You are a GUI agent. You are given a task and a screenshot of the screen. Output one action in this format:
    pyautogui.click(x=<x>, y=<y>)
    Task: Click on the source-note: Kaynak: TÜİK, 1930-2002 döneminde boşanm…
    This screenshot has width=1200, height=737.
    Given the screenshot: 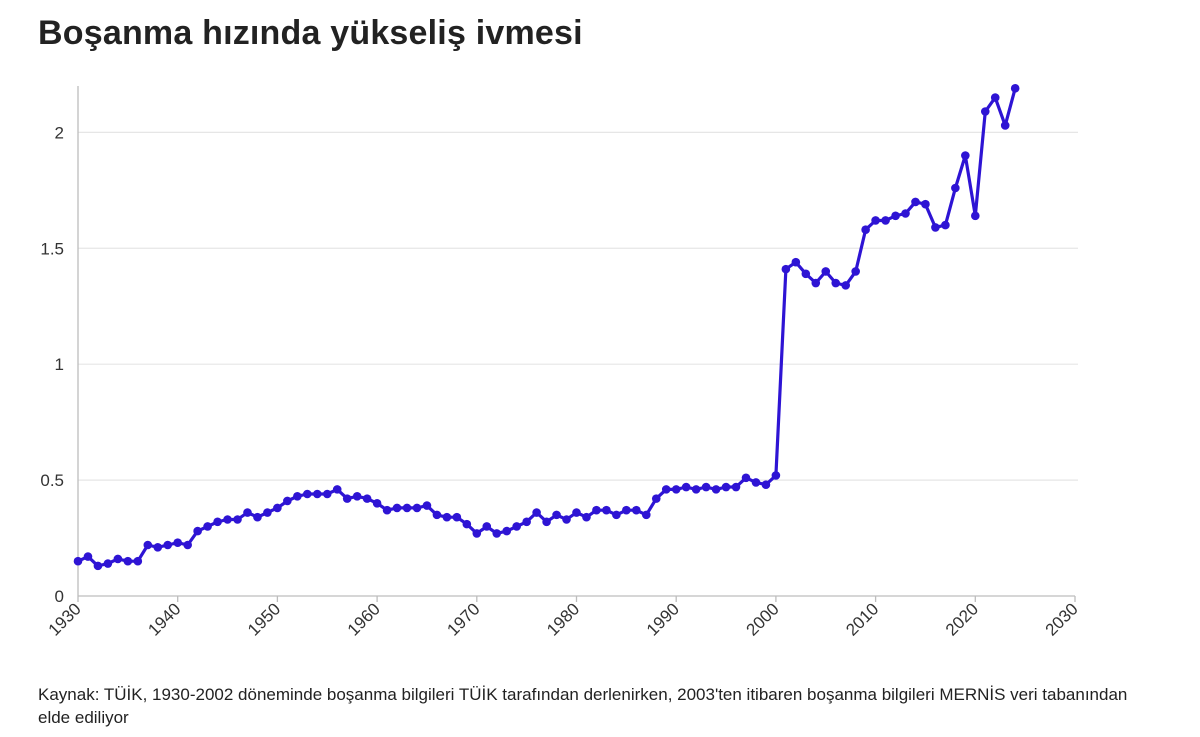 What is the action you would take?
    pyautogui.click(x=583, y=706)
    